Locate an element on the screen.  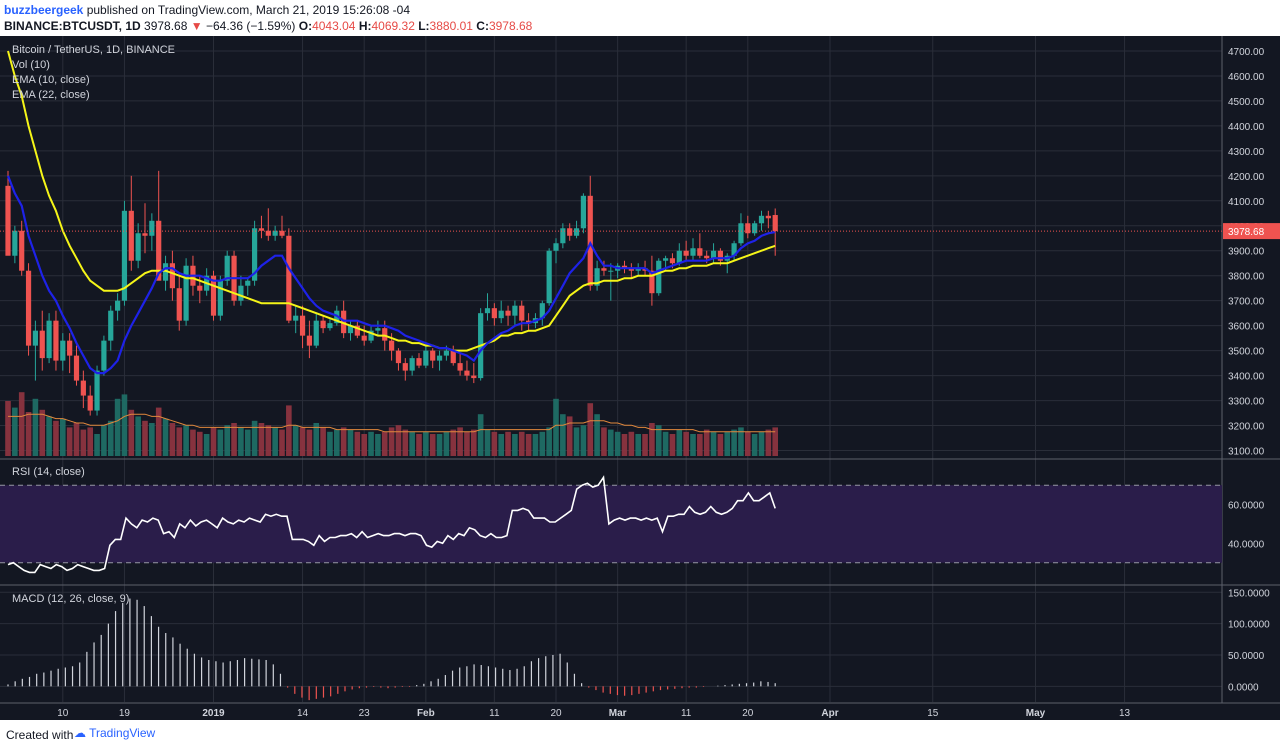
price-tick-label: 3700.00 is located at coordinates (1246, 302).